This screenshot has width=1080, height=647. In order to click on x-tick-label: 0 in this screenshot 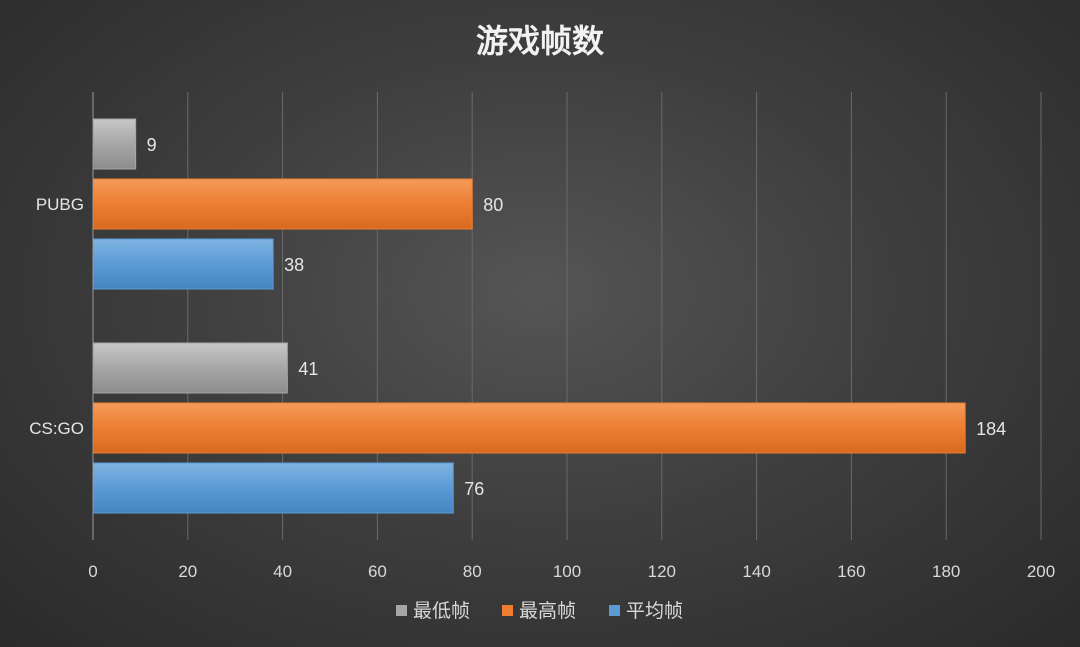, I will do `click(92, 571)`.